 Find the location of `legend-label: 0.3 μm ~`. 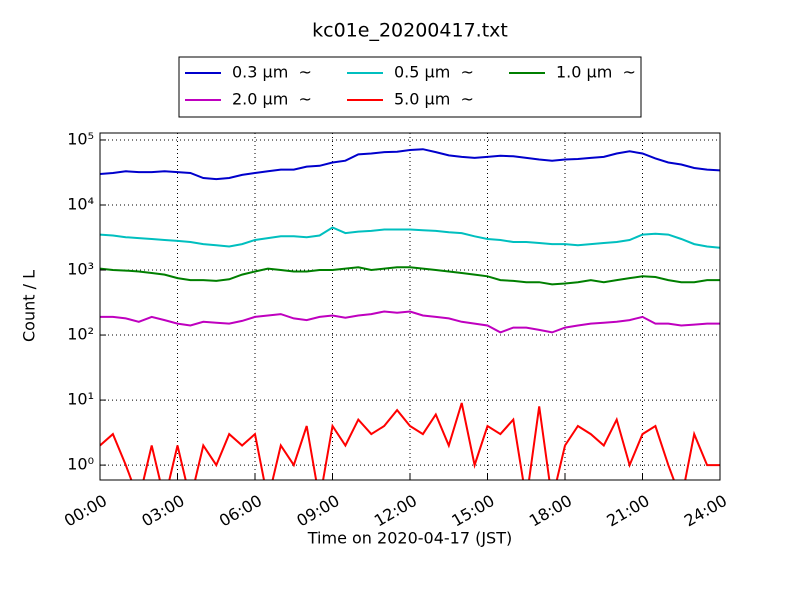

legend-label: 0.3 μm ~ is located at coordinates (272, 72).